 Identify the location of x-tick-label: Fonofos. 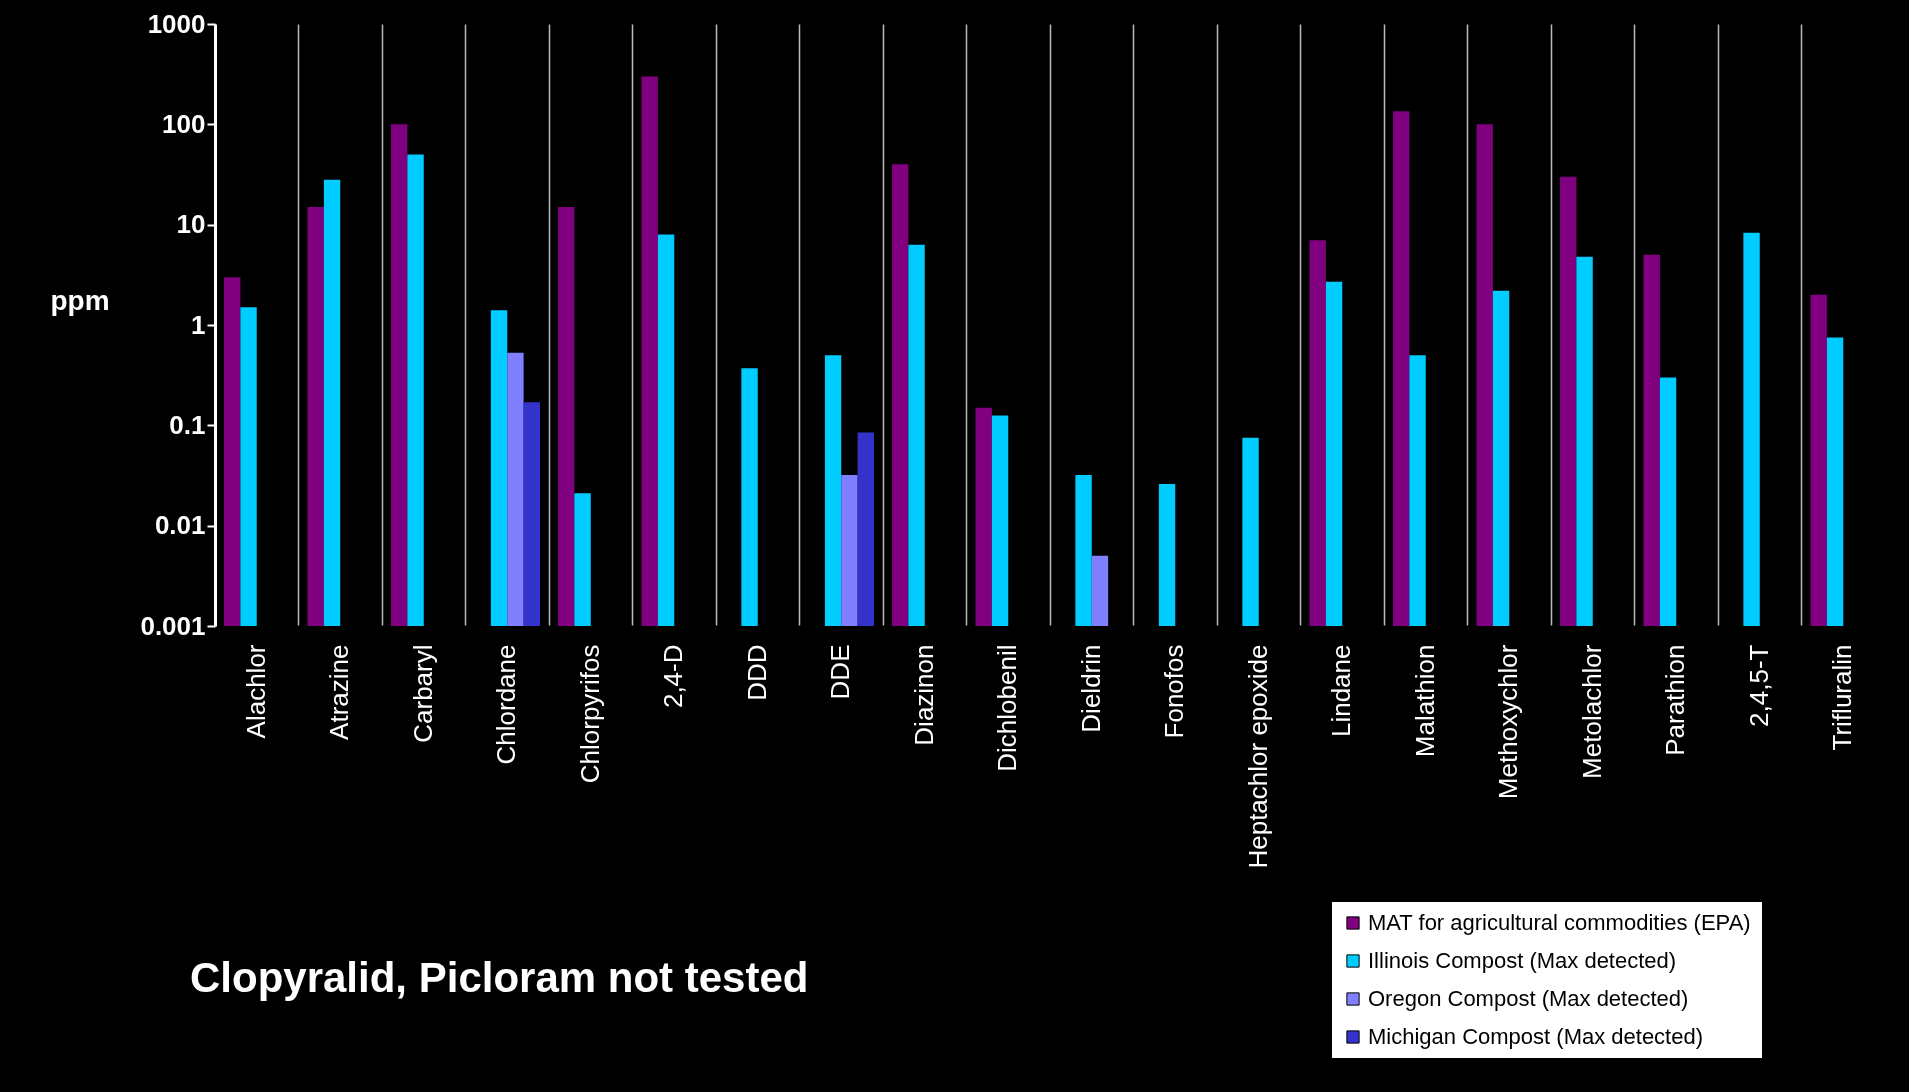
(1174, 691).